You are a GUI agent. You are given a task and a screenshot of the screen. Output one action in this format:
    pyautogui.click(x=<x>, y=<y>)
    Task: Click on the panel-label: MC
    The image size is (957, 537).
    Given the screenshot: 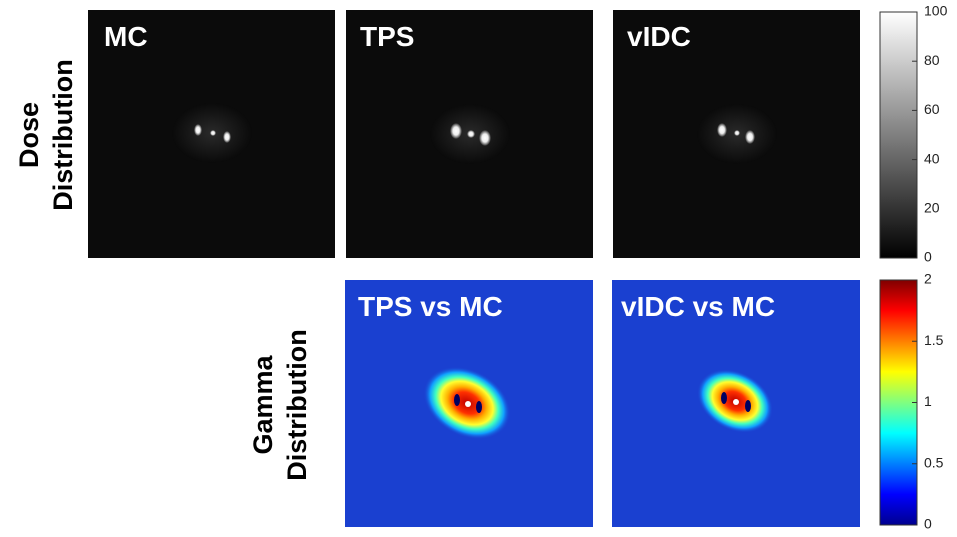 What is the action you would take?
    pyautogui.click(x=126, y=36)
    